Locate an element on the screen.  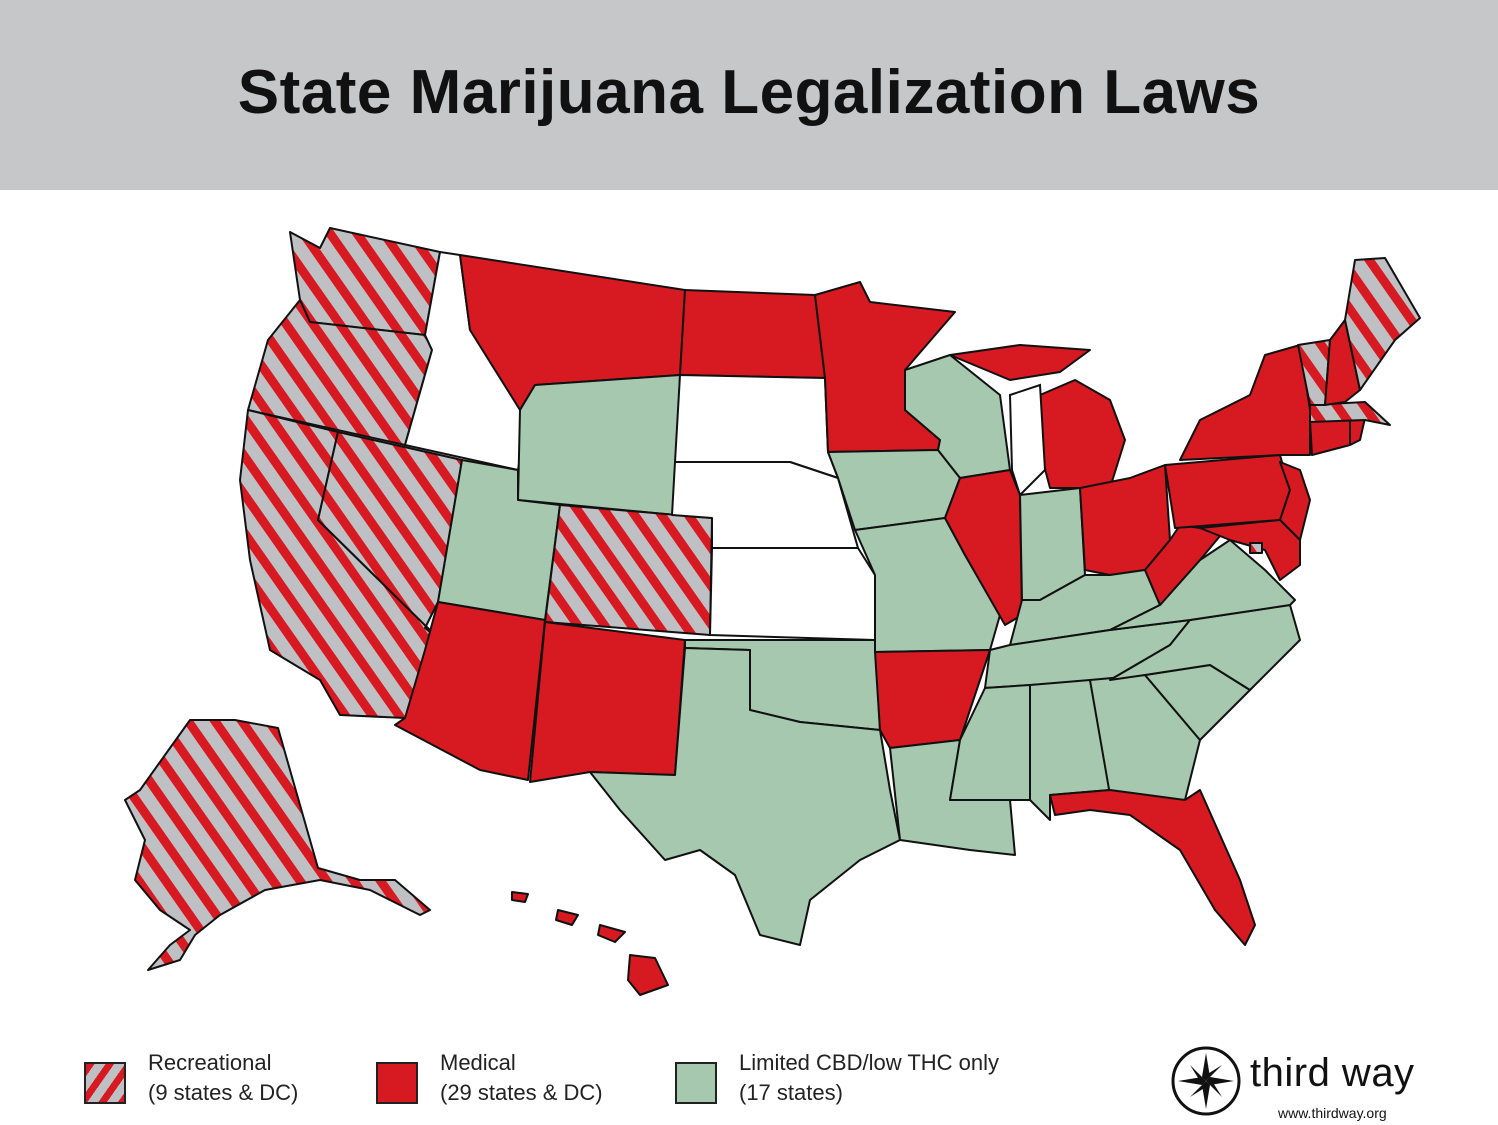
legend-count: (17 states) is located at coordinates (791, 1092).